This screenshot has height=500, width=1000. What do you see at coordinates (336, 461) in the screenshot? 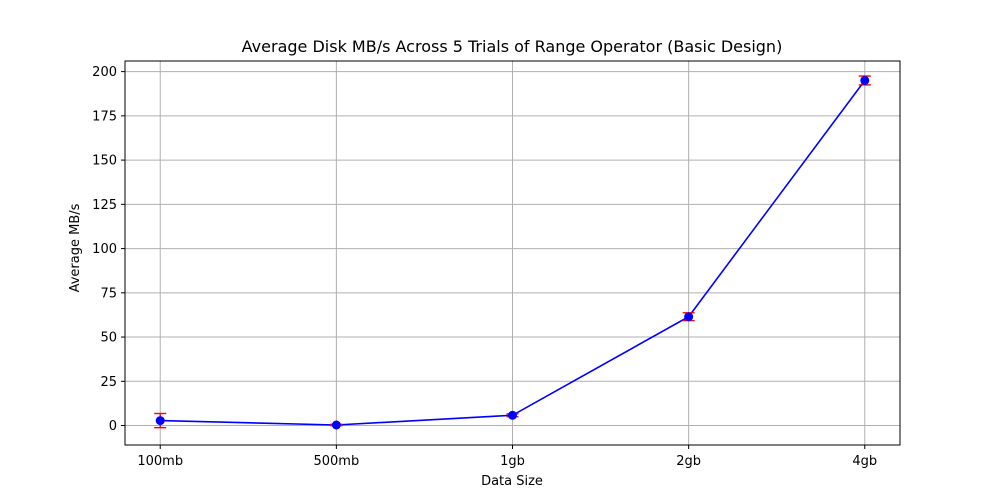
I see `x-tick-label: 500mb` at bounding box center [336, 461].